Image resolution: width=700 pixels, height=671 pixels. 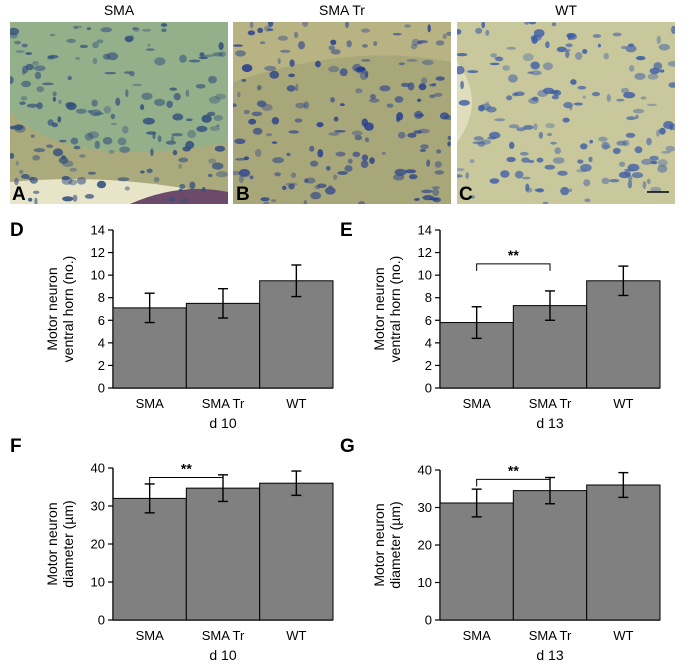 I want to click on micrograph-sma, so click(x=119, y=113).